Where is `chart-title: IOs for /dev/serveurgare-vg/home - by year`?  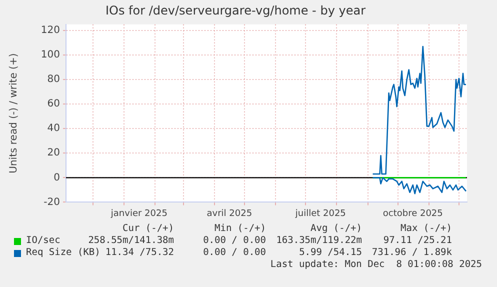 chart-title: IOs for /dev/serveurgare-vg/home - by year is located at coordinates (235, 10).